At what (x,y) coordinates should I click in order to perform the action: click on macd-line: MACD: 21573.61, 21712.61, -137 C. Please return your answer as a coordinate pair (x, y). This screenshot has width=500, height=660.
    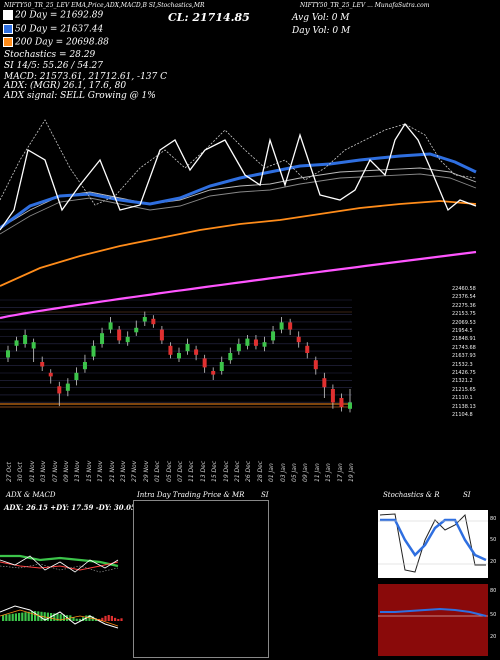
    Looking at the image, I should click on (86, 77).